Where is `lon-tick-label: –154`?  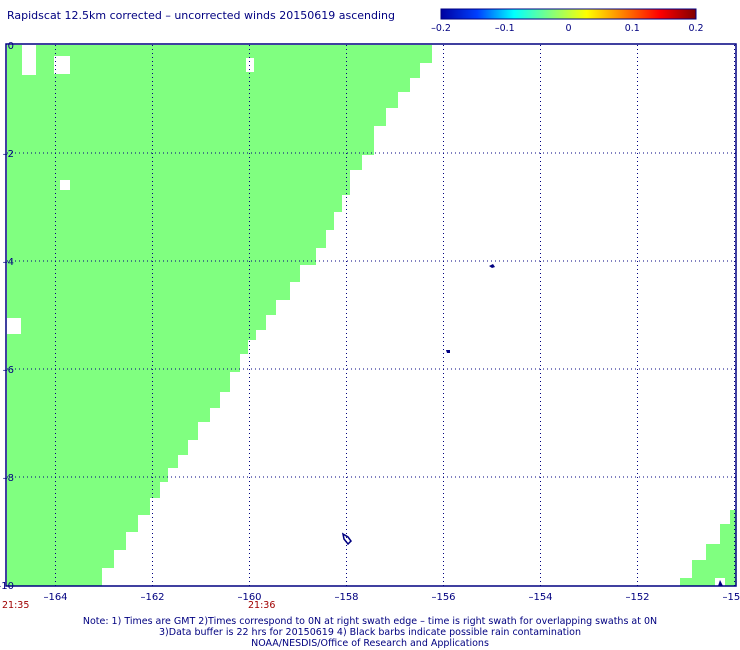
lon-tick-label: –154 is located at coordinates (540, 597).